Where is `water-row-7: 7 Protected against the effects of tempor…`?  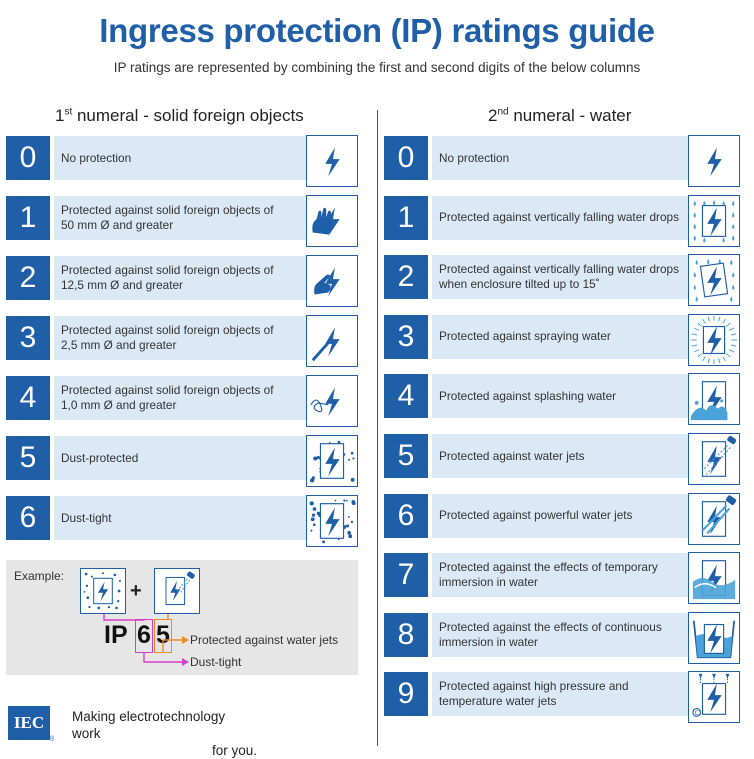 water-row-7: 7 Protected against the effects of tempor… is located at coordinates (562, 578).